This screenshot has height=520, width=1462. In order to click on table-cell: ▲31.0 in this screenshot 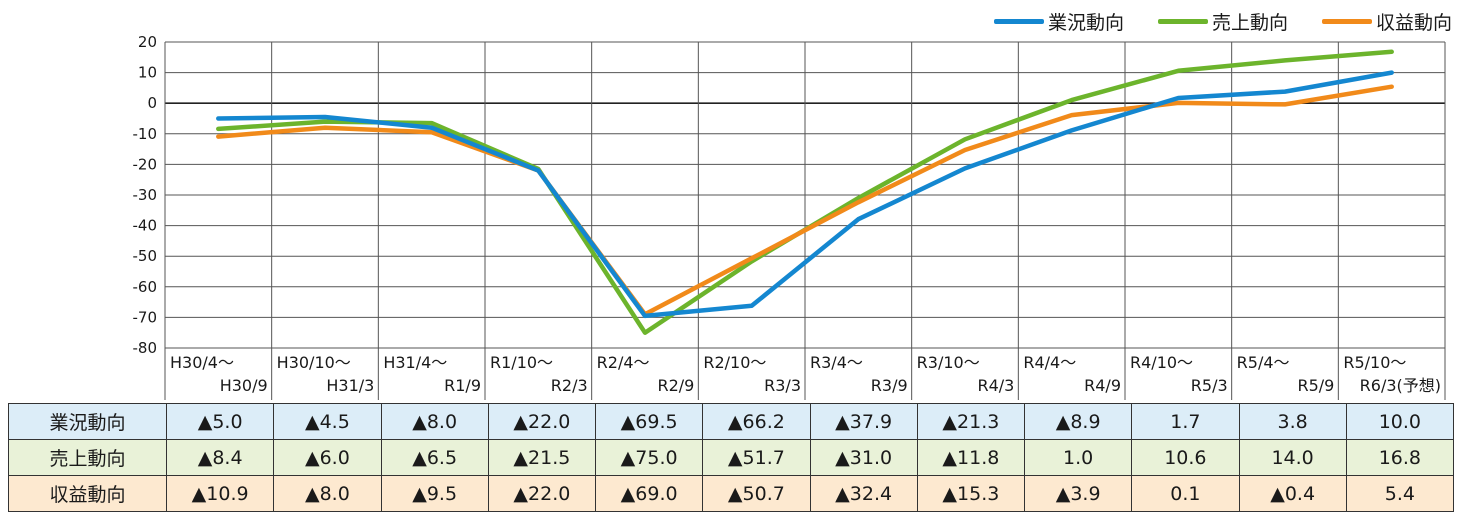, I will do `click(863, 457)`.